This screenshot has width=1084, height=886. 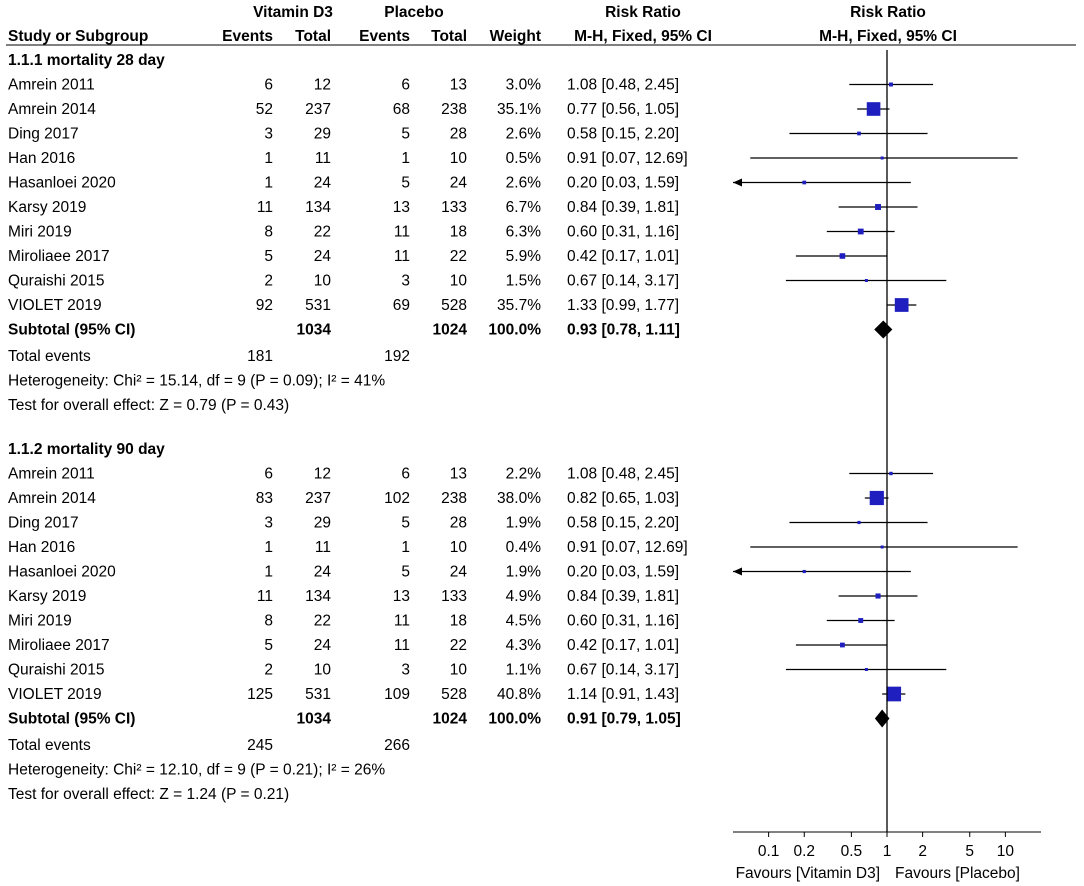 What do you see at coordinates (264, 109) in the screenshot?
I see `events-vitamin-d3: 52` at bounding box center [264, 109].